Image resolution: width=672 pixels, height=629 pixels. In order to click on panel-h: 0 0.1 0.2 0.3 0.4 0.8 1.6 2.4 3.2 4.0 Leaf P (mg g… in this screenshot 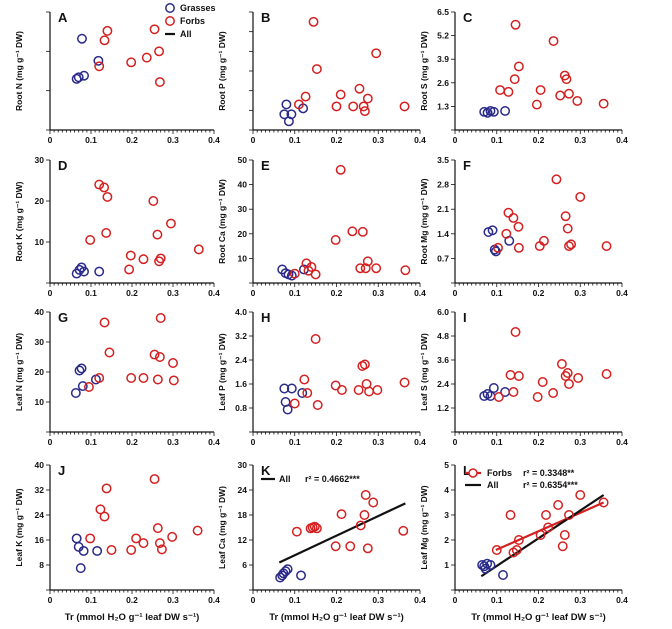, I will do `click(321, 377)`.